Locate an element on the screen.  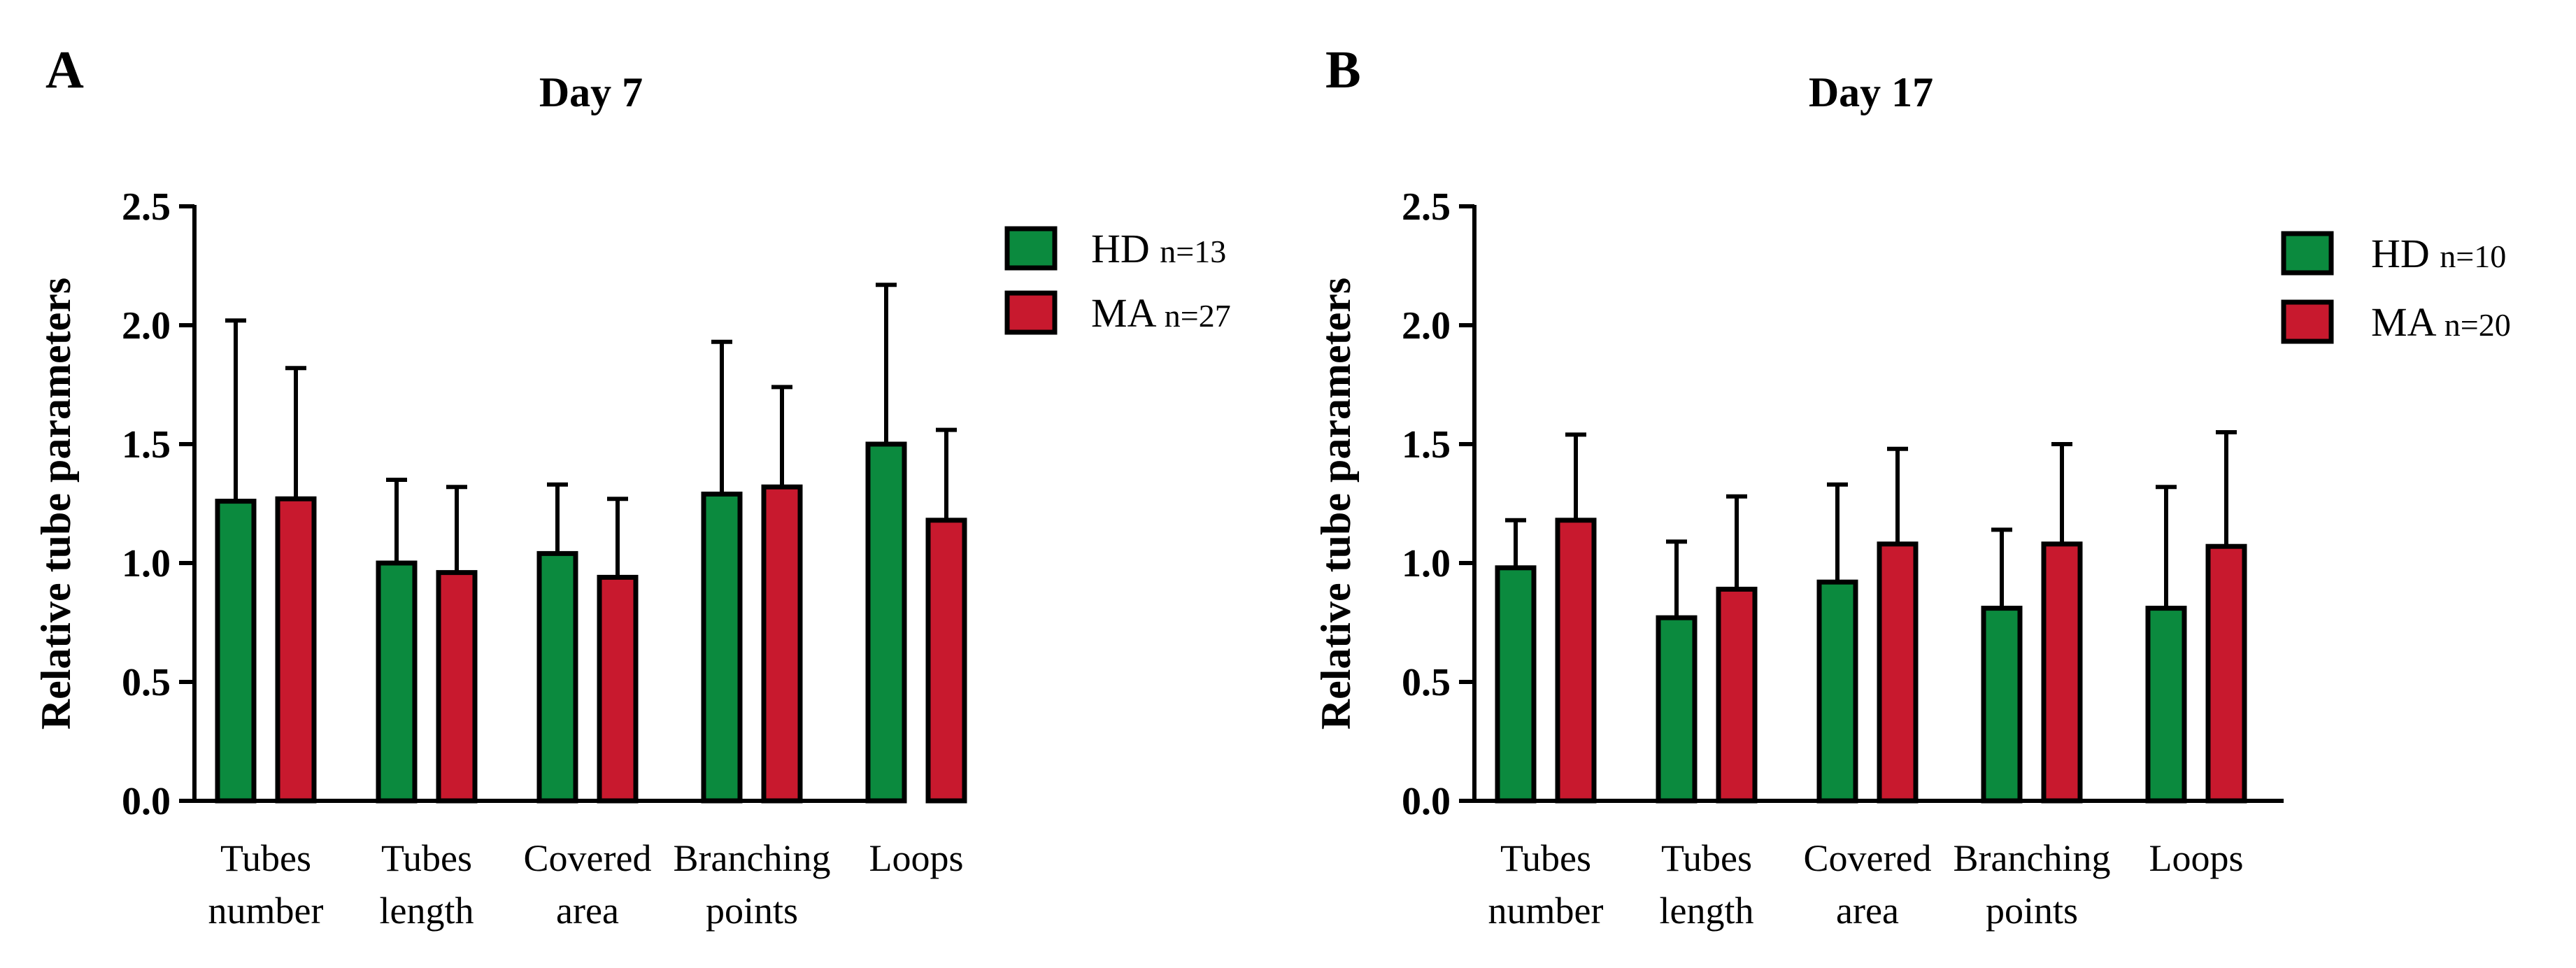
chart-title: Day 7 is located at coordinates (591, 92).